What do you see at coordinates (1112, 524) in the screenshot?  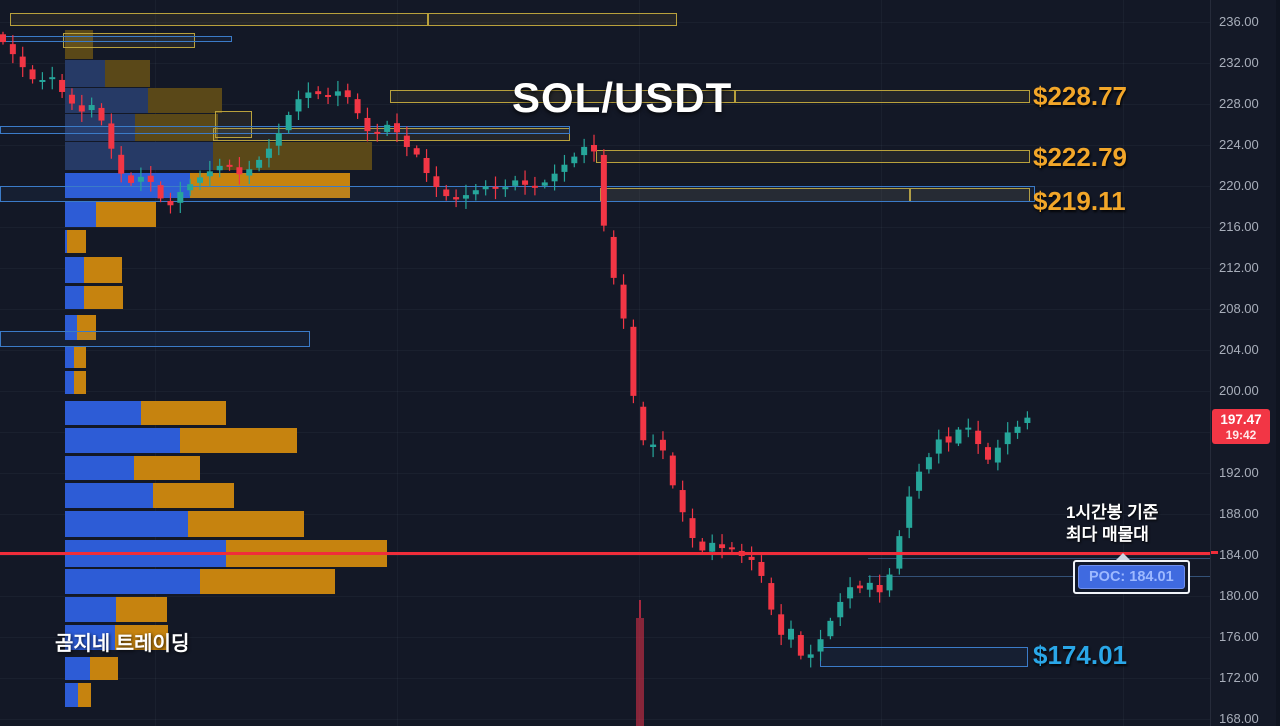 I see `annotation-text: 1시간봉 기준 최다 매물대` at bounding box center [1112, 524].